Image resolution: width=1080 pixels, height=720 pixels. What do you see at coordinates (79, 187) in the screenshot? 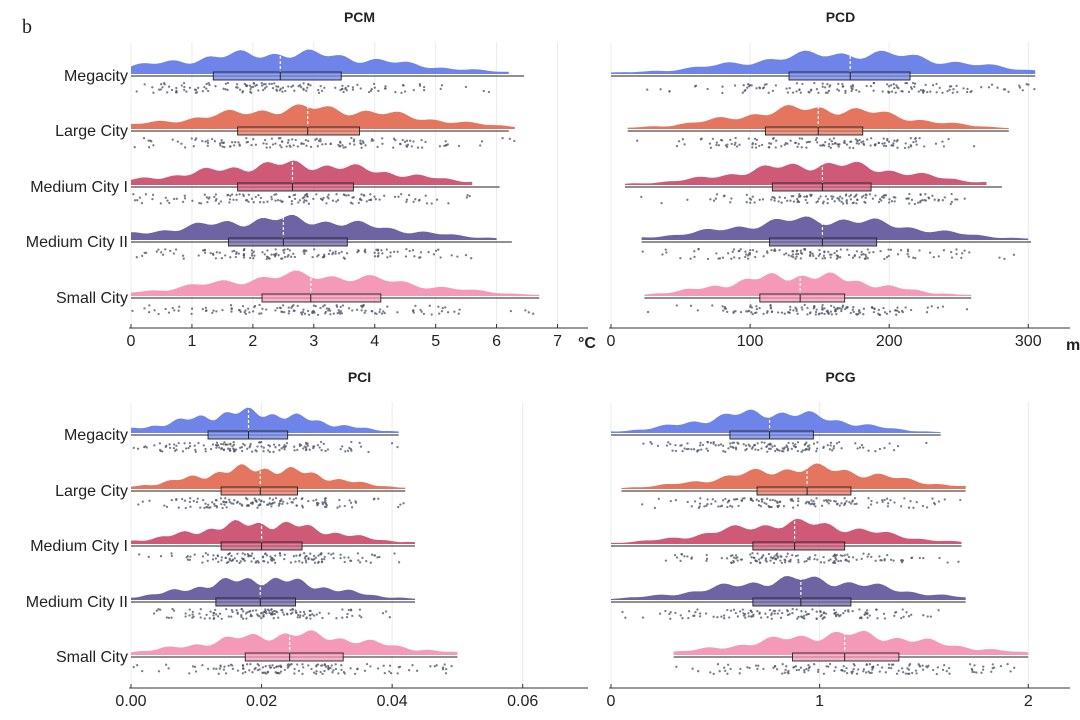
I see `category-label: Medium City I` at bounding box center [79, 187].